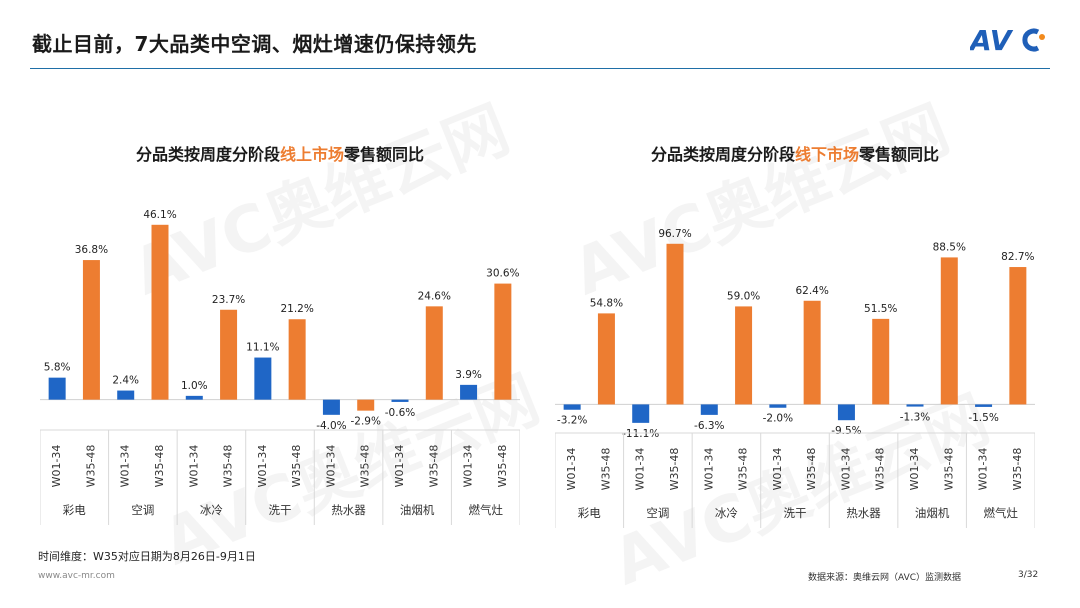 The height and width of the screenshot is (608, 1080). What do you see at coordinates (365, 422) in the screenshot?
I see `data-label: -2.9%` at bounding box center [365, 422].